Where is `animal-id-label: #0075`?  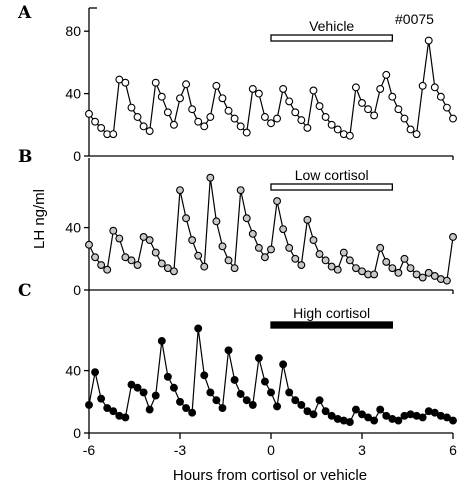 animal-id-label: #0075 is located at coordinates (414, 19).